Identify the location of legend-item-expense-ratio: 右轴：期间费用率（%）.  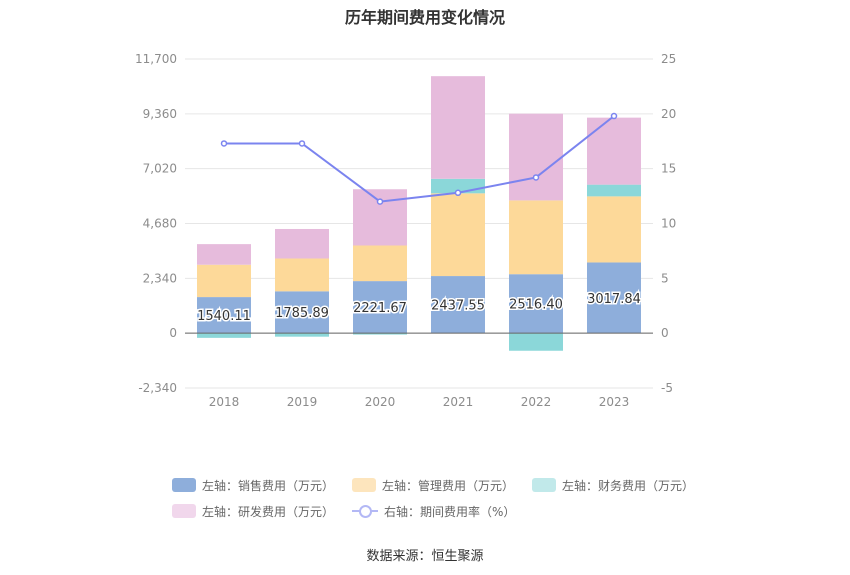
(433, 511).